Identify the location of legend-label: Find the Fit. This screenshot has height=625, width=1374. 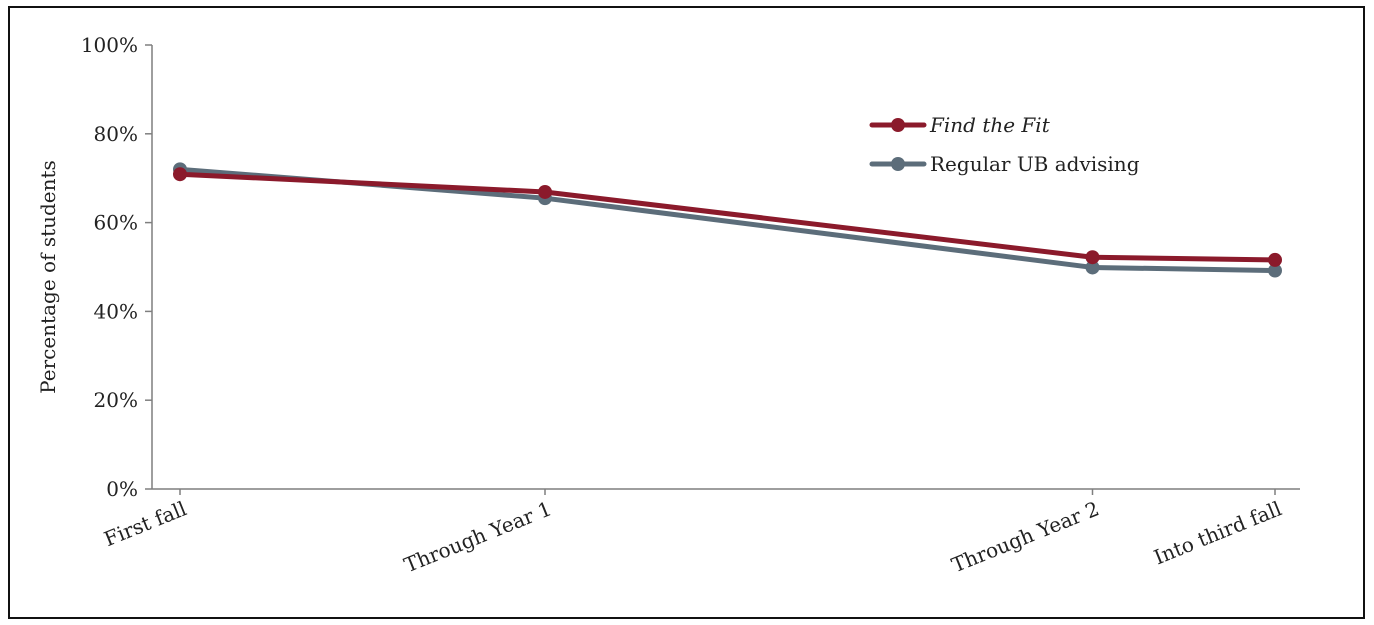
(990, 125).